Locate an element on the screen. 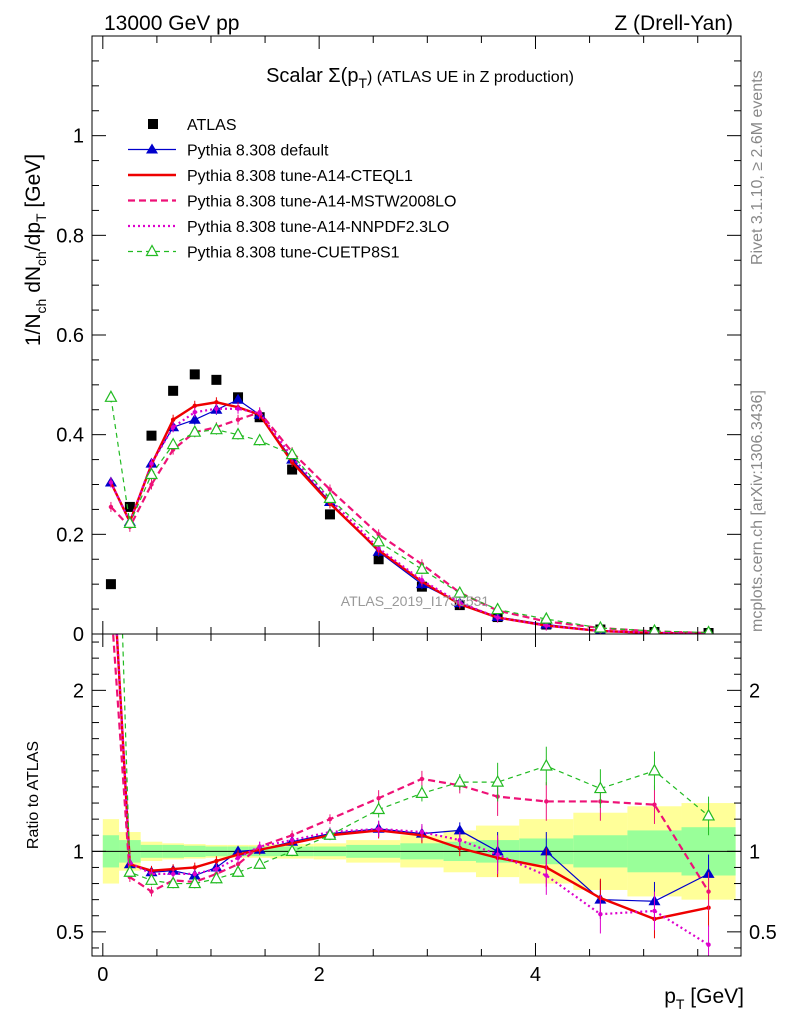  x-tick-label: 4 is located at coordinates (535, 975).